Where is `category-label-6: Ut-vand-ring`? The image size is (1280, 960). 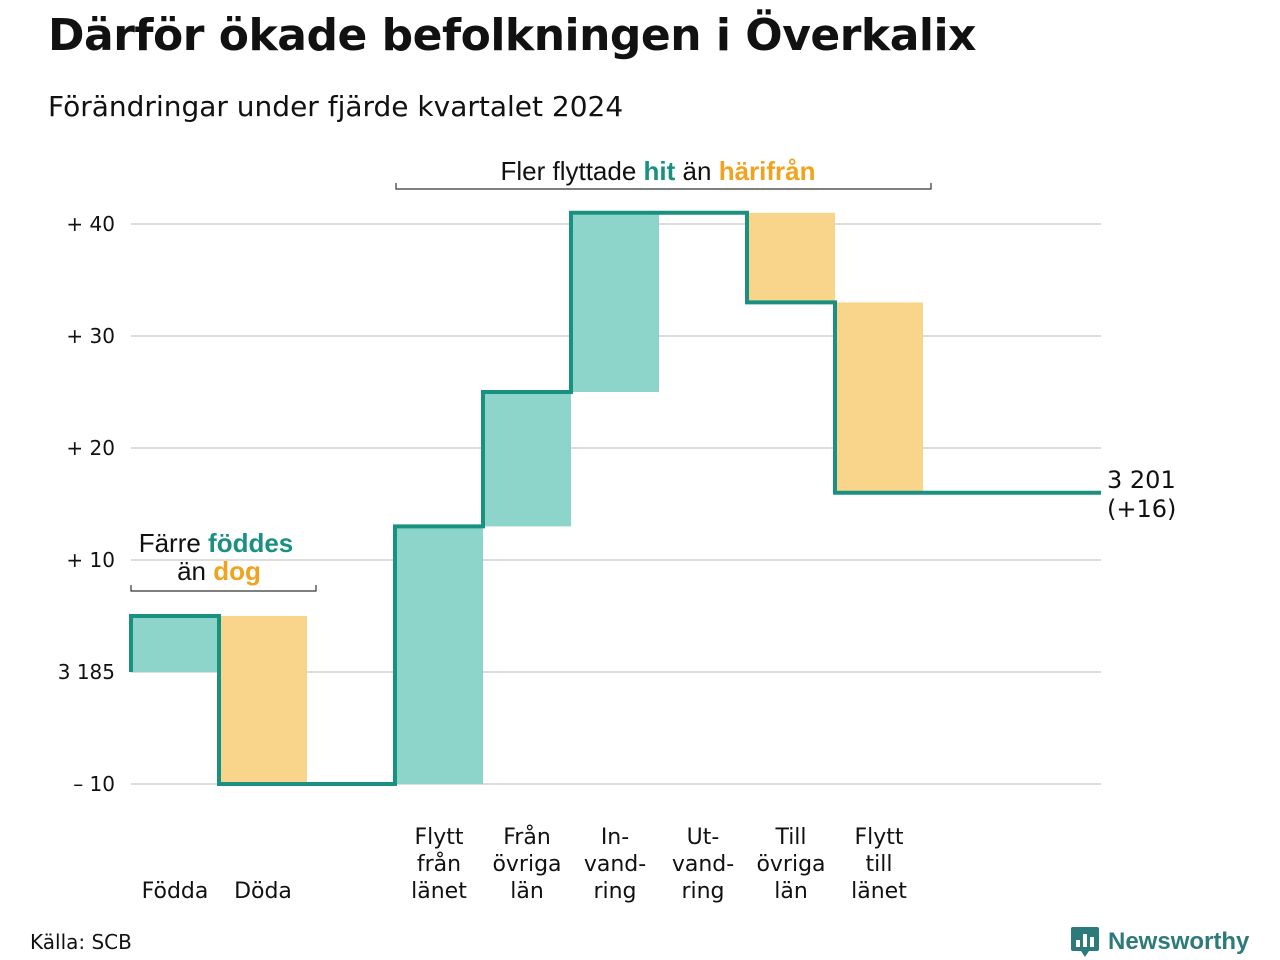
category-label-6: Ut-vand-ring is located at coordinates (703, 864).